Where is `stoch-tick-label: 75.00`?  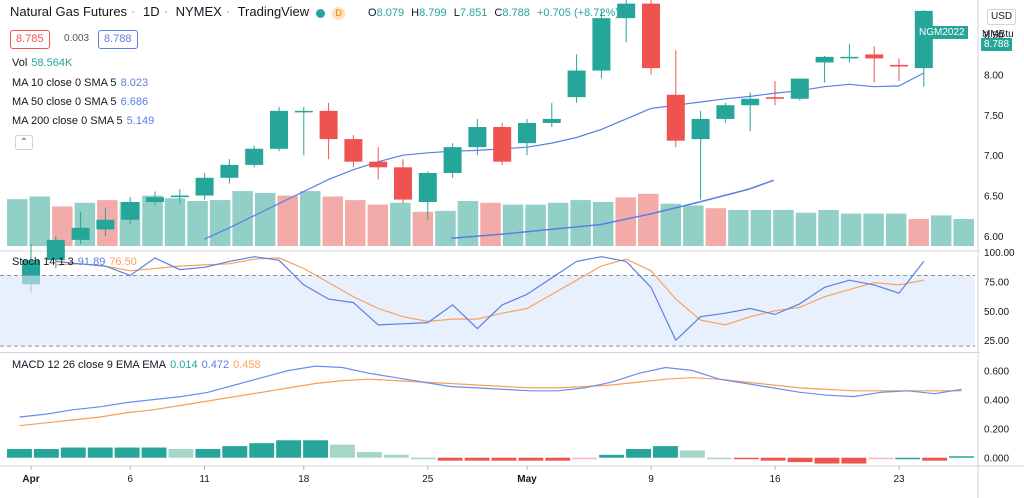 stoch-tick-label: 75.00 is located at coordinates (996, 282).